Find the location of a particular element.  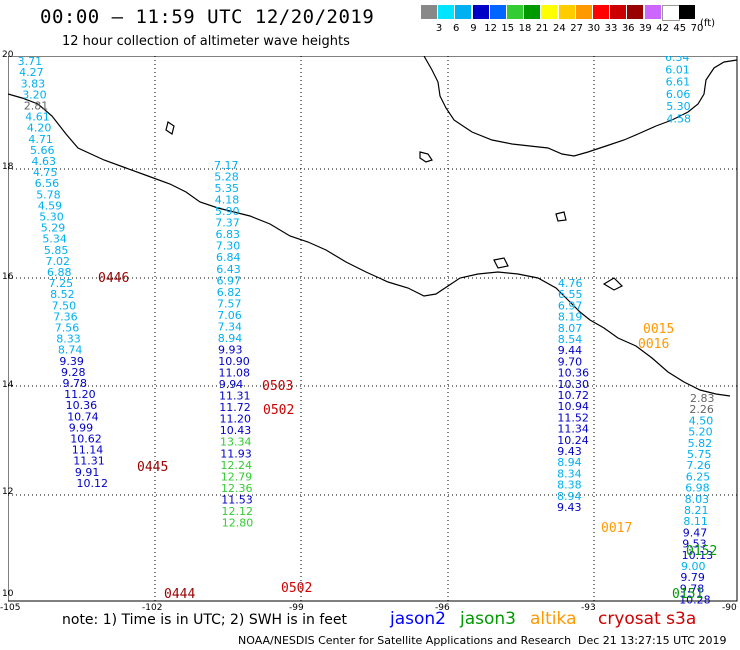

wave-height-value: 6.82 is located at coordinates (229, 292).